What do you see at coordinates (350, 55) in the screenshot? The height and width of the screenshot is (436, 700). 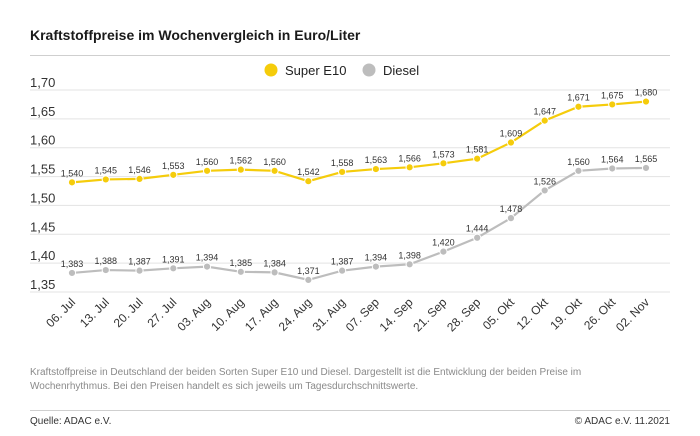 I see `top-divider` at bounding box center [350, 55].